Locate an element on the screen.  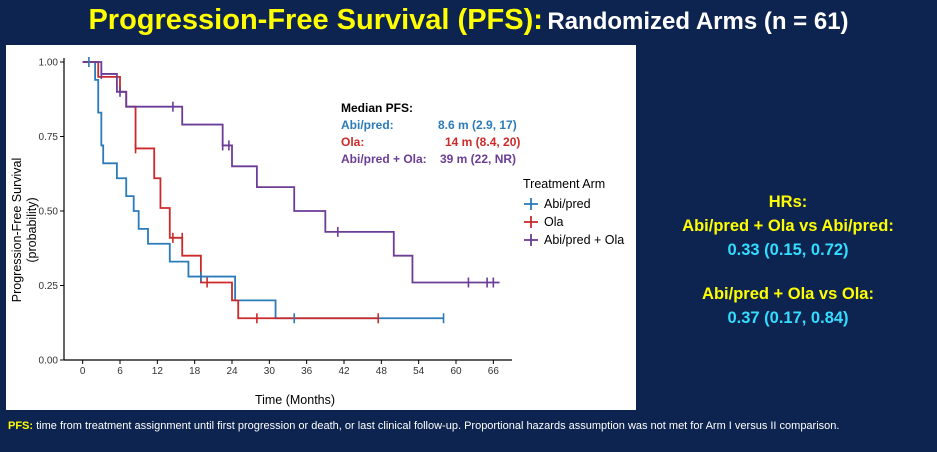
hr-value-1: 0.33 (0.15, 0.72) is located at coordinates (788, 250).